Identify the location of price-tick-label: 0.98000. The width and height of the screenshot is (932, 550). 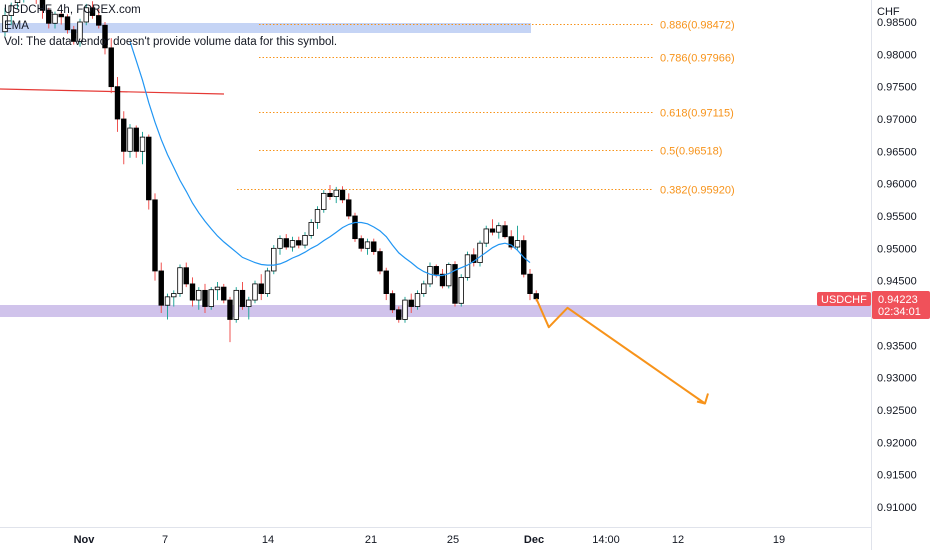
(897, 55).